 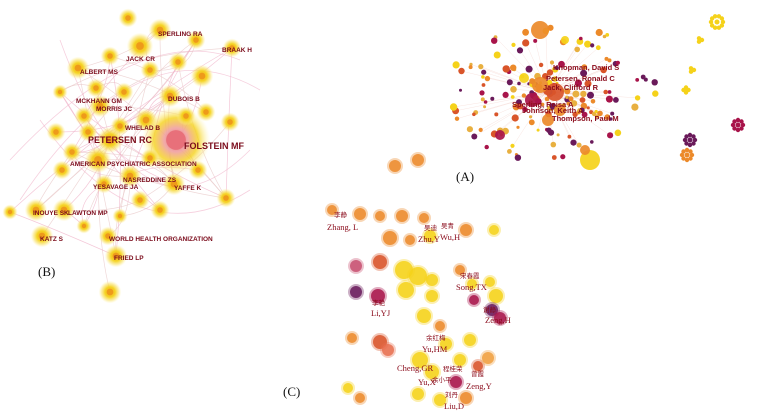 What do you see at coordinates (52, 239) in the screenshot?
I see `b-label-katz: KATZ S` at bounding box center [52, 239].